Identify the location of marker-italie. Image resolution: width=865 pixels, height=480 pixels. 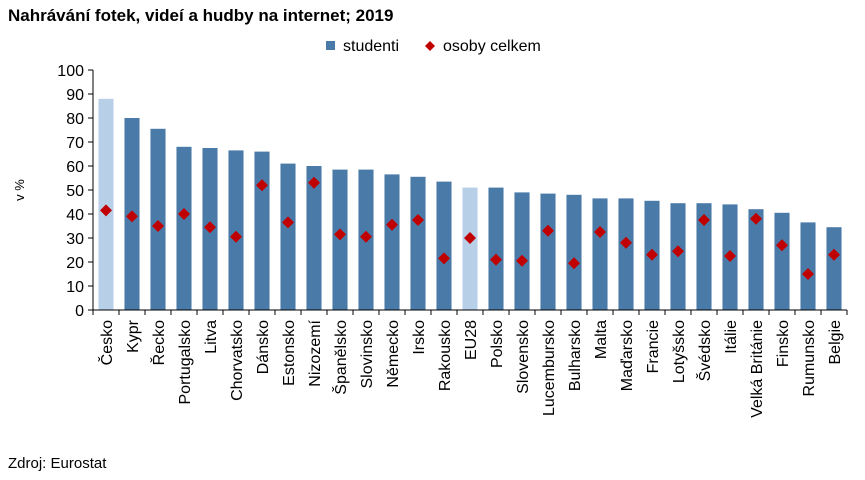
(730, 256).